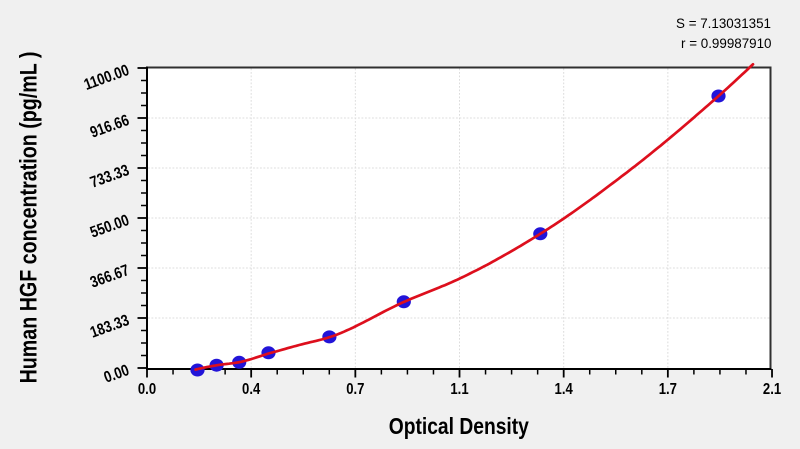 The image size is (800, 449). I want to click on svg-text: S = 7.13031351, so click(723, 23).